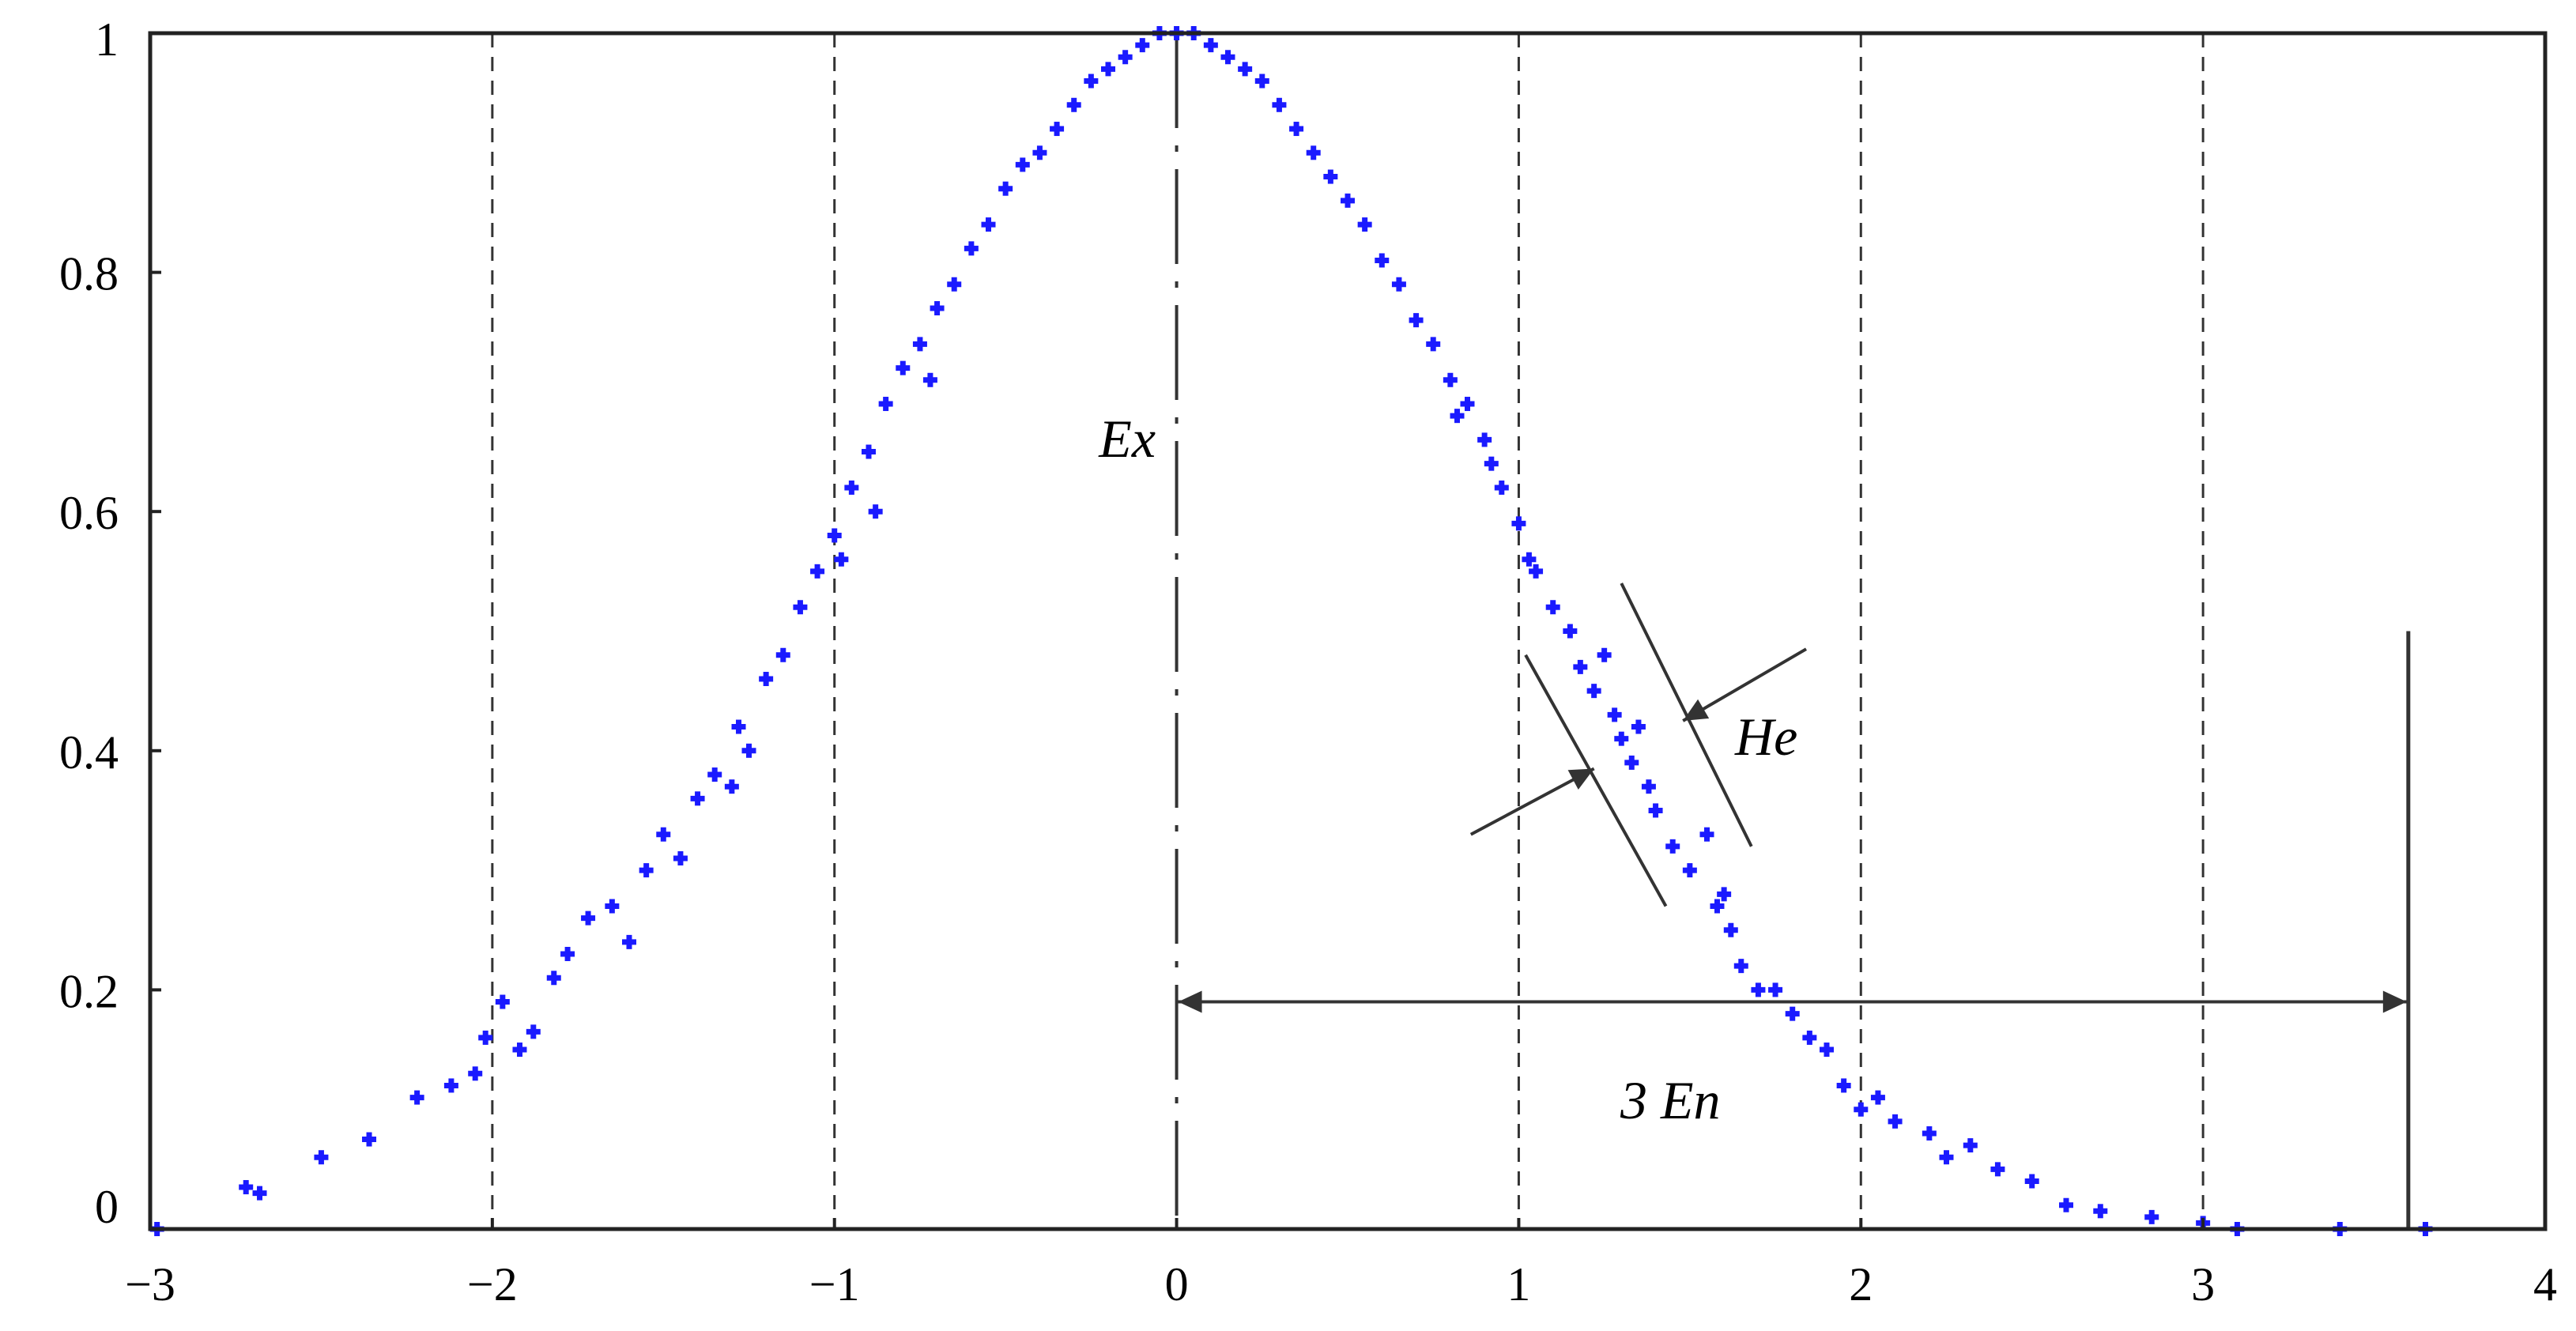  I want to click on y-tick-label-5: 1, so click(107, 39).